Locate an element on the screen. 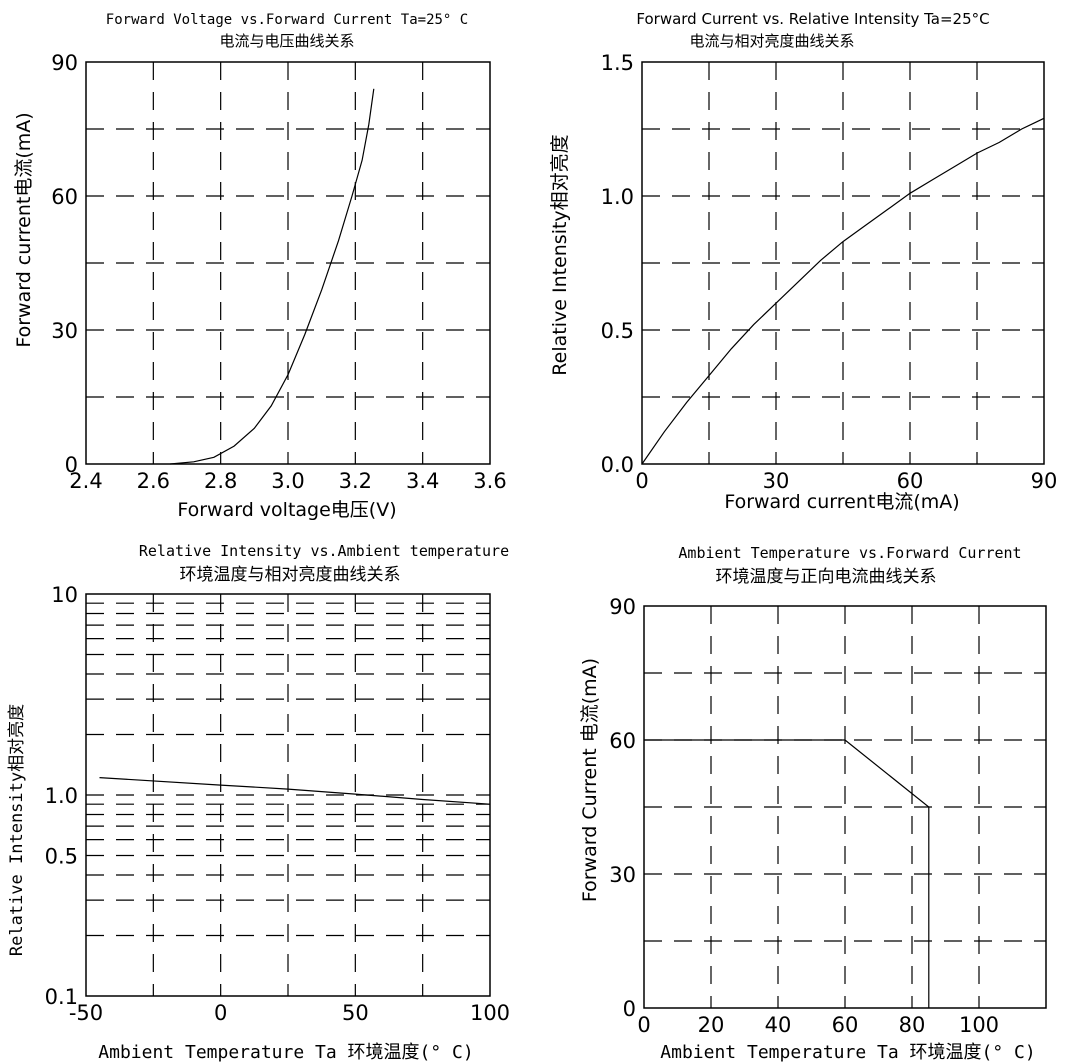 The width and height of the screenshot is (1072, 1064). chart3-y-ticks: 0.1 0.5 1.0 10 is located at coordinates (61, 796).